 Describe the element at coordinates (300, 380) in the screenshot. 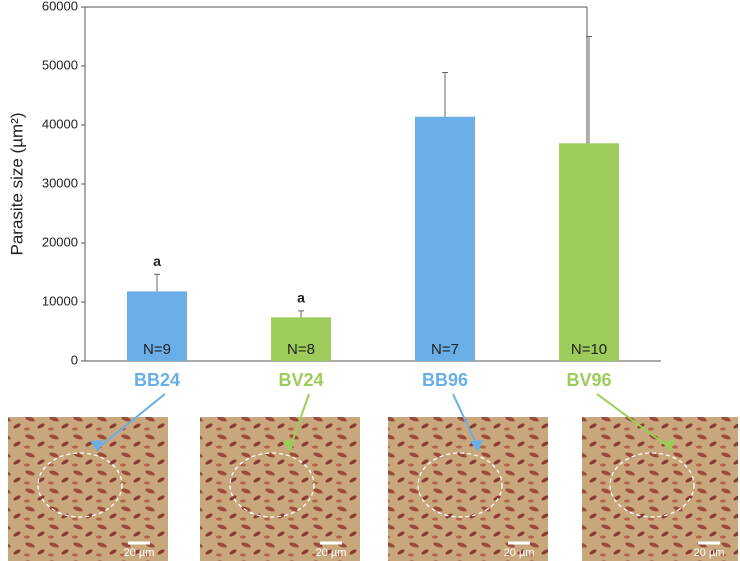

I see `x-tick-label: BV24` at that location.